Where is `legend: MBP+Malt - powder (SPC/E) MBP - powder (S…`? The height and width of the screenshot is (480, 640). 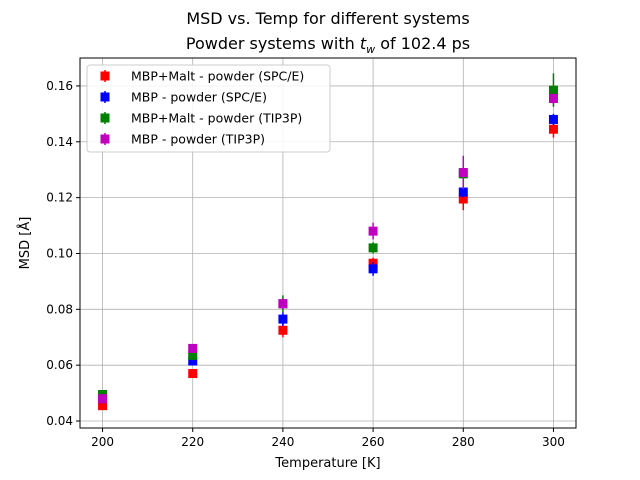 legend: MBP+Malt - powder (SPC/E) MBP - powder (S… is located at coordinates (208, 108).